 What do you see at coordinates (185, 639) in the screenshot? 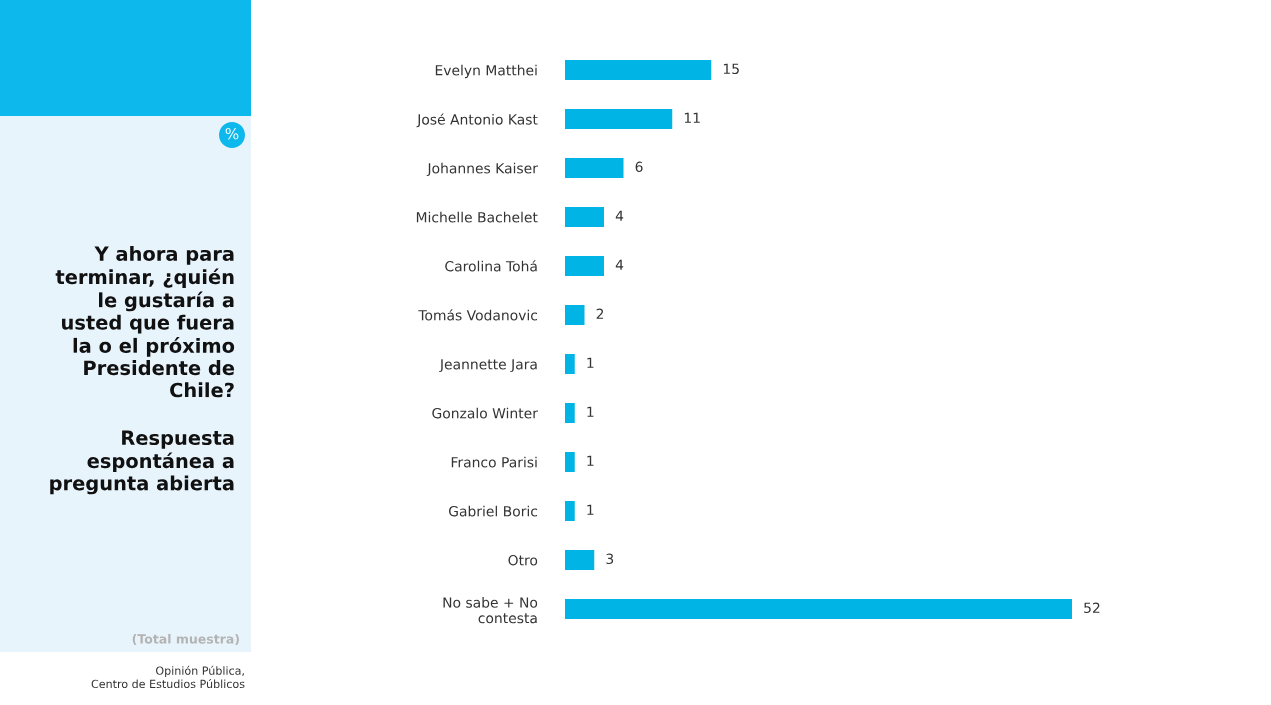
I see `text: (Total muestra)` at bounding box center [185, 639].